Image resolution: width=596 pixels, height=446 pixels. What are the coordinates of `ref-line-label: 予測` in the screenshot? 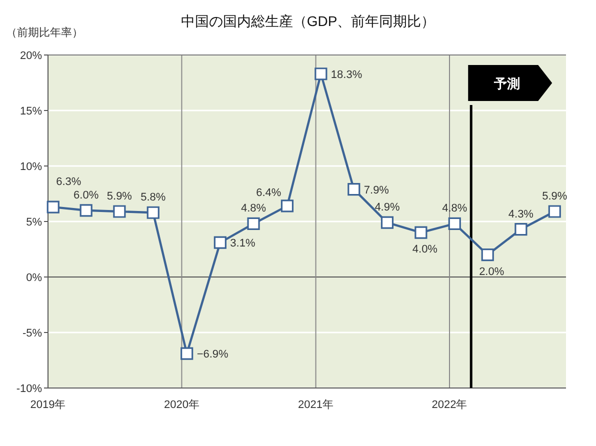 It's located at (506, 83).